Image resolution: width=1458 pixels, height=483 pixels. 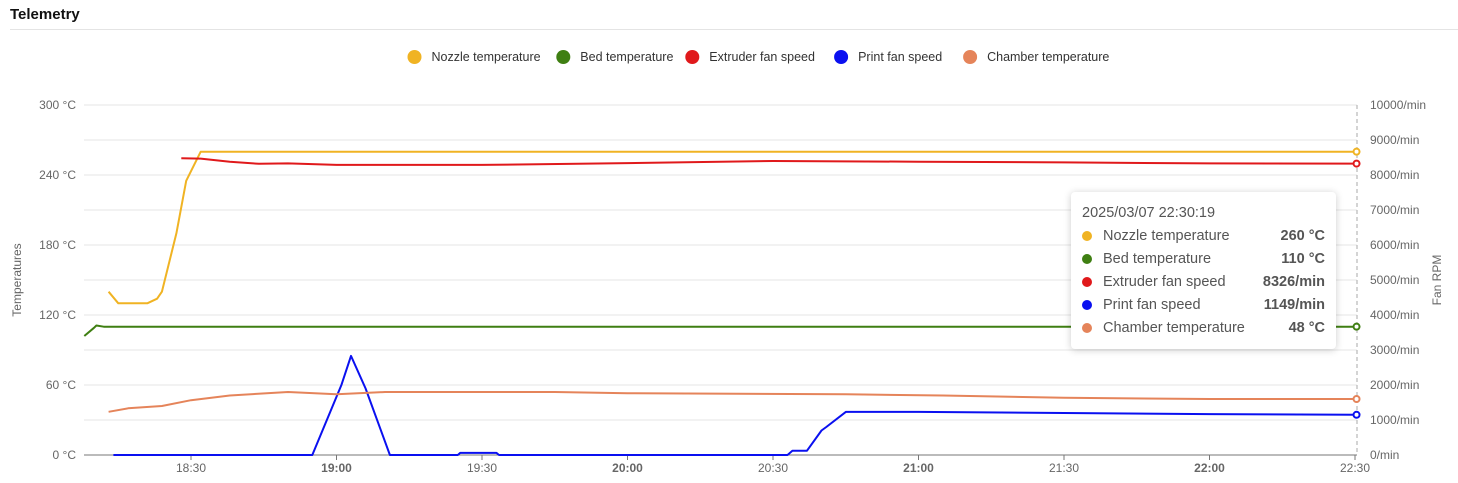 What do you see at coordinates (61, 385) in the screenshot?
I see `left-tick-label: 60 °C` at bounding box center [61, 385].